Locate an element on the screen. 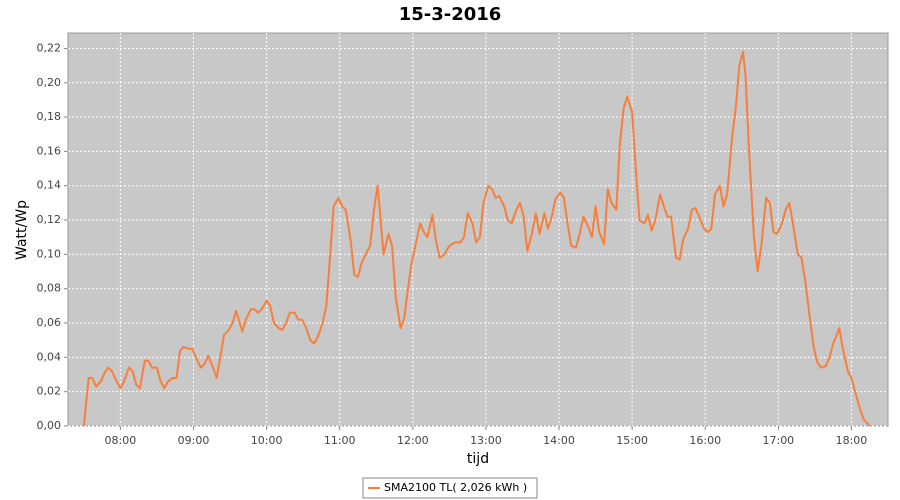 The width and height of the screenshot is (900, 500). y-tick-label: 0,02 is located at coordinates (49, 391).